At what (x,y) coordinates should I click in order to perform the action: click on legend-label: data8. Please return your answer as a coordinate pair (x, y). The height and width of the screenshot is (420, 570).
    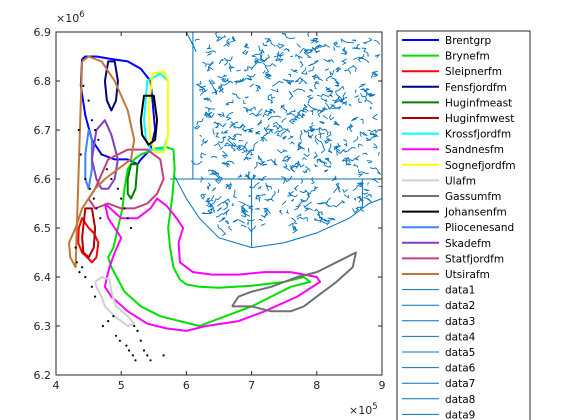
    Looking at the image, I should click on (460, 400).